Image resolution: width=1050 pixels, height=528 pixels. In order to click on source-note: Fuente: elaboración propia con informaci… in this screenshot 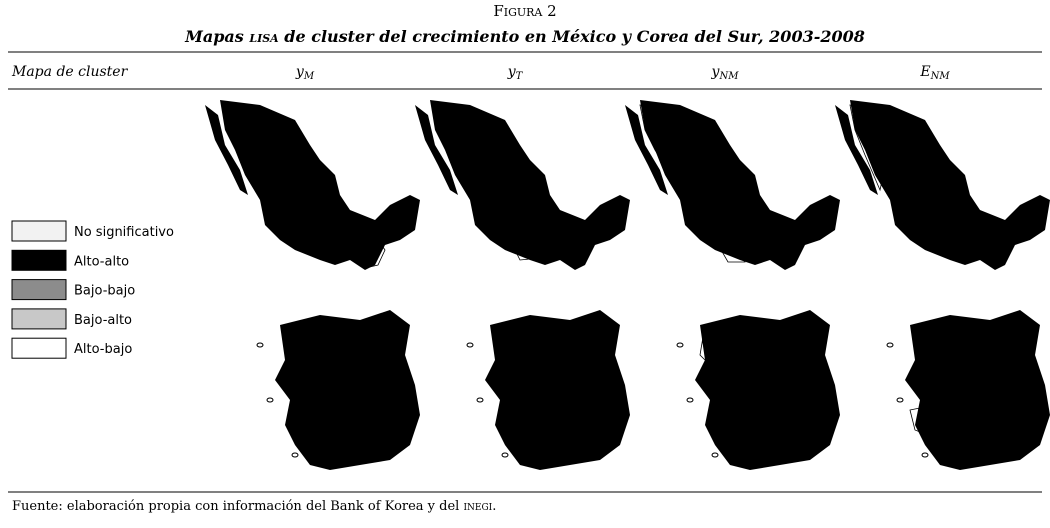, I will do `click(254, 506)`.